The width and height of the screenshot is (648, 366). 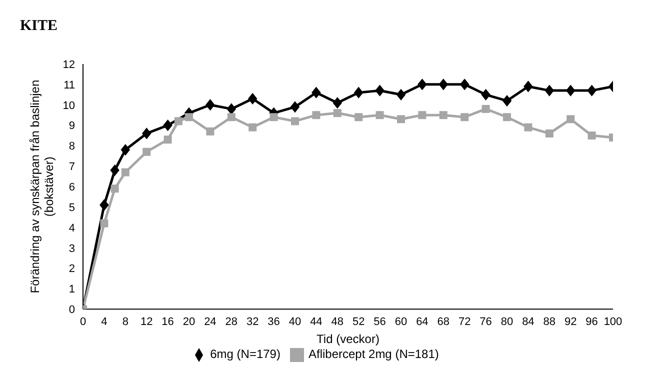 I want to click on x-tick-label: 76, so click(x=486, y=322).